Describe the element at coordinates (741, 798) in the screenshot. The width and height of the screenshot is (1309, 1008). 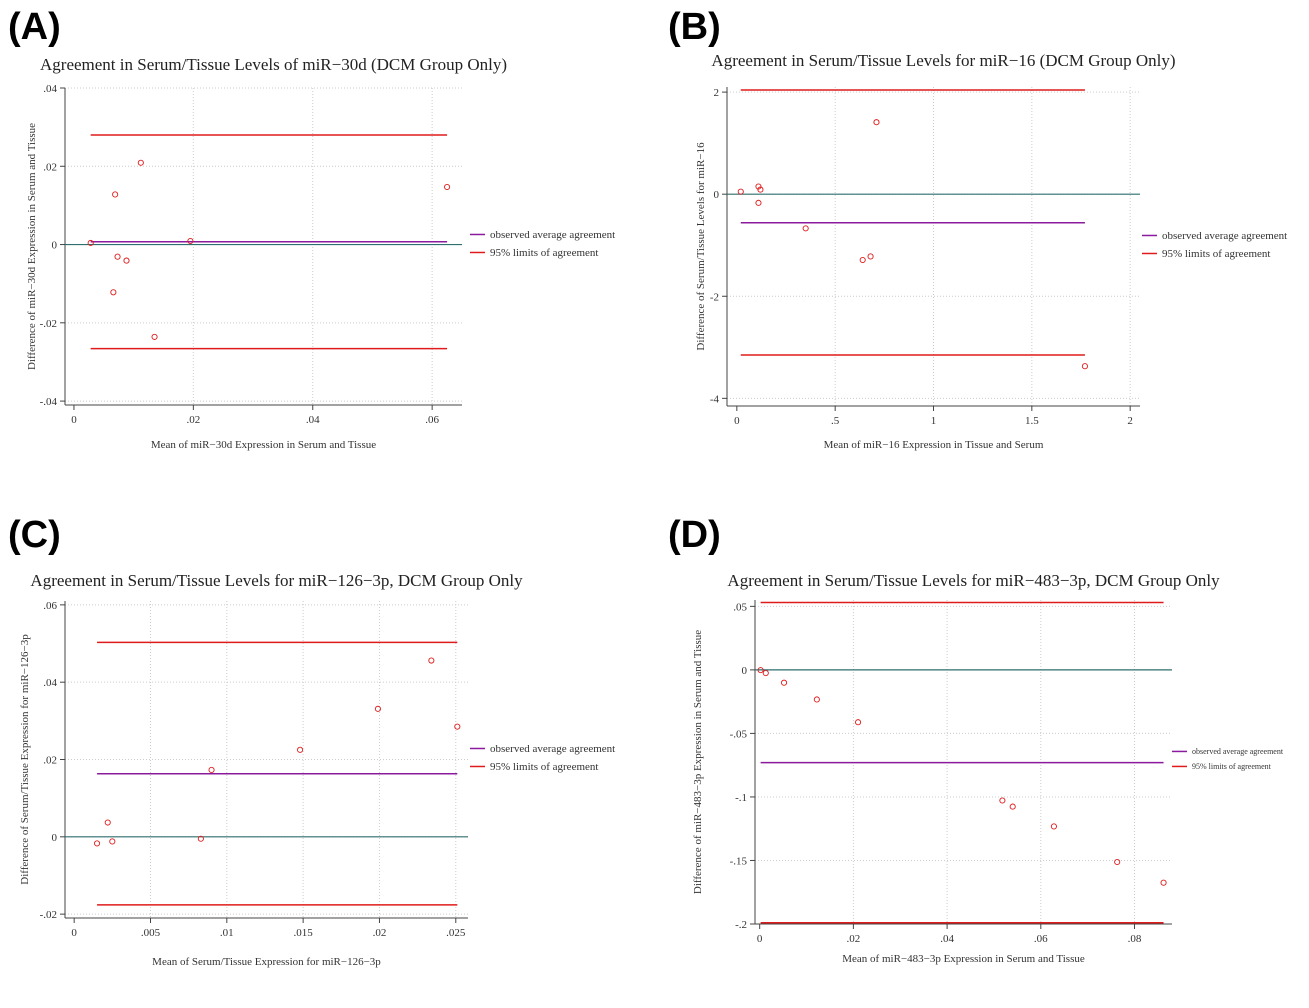
I see `y-tick-label: -.1` at that location.